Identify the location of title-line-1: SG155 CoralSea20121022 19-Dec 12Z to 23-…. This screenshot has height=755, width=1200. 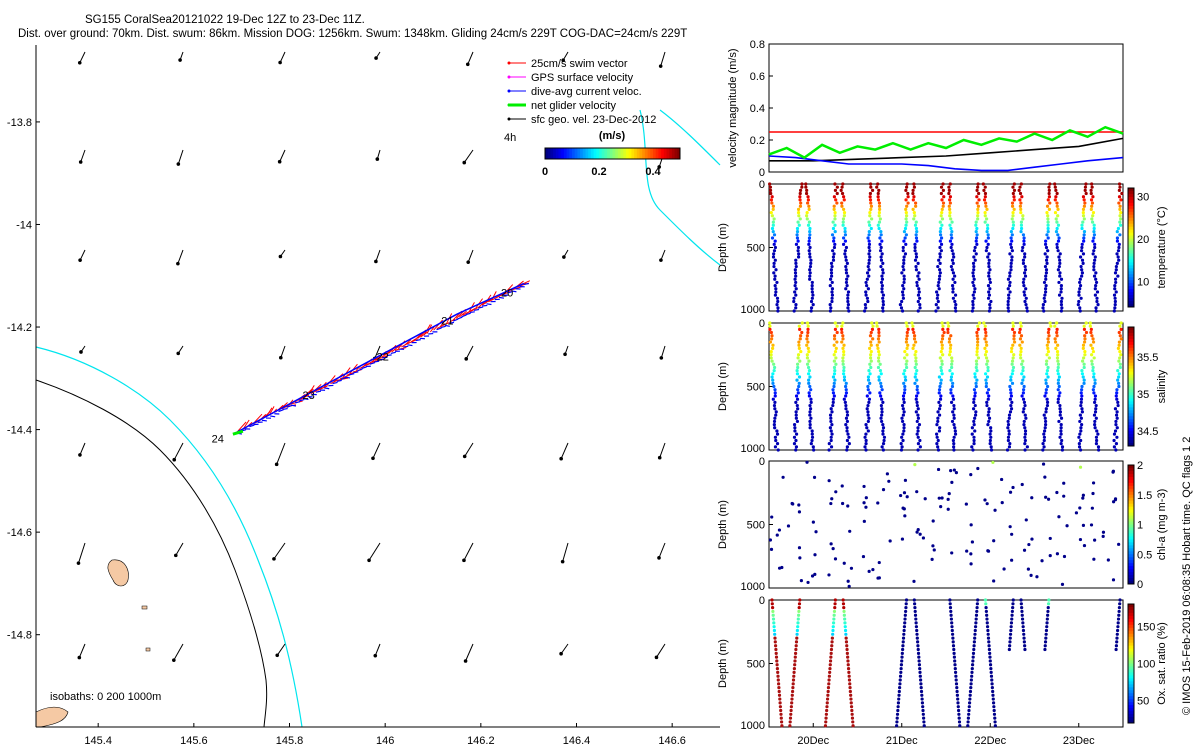
(225, 20).